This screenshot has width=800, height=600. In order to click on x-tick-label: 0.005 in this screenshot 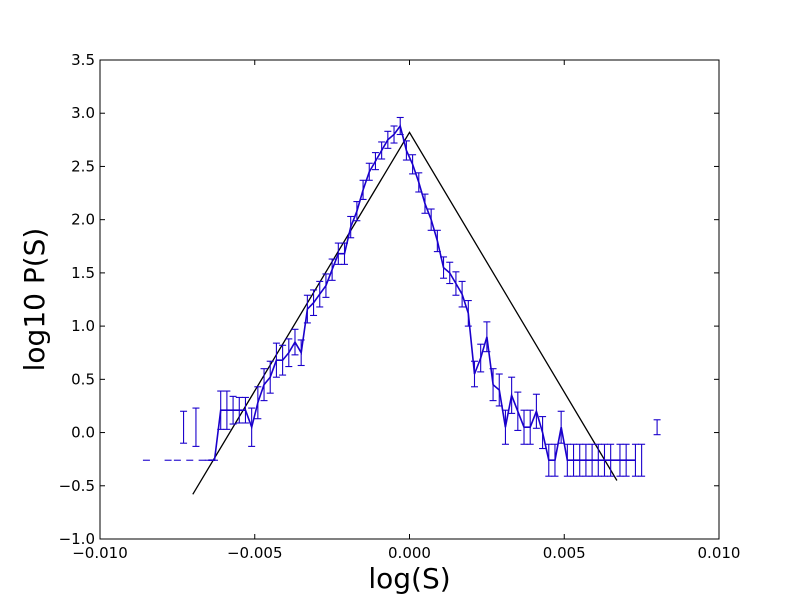, I will do `click(564, 553)`.